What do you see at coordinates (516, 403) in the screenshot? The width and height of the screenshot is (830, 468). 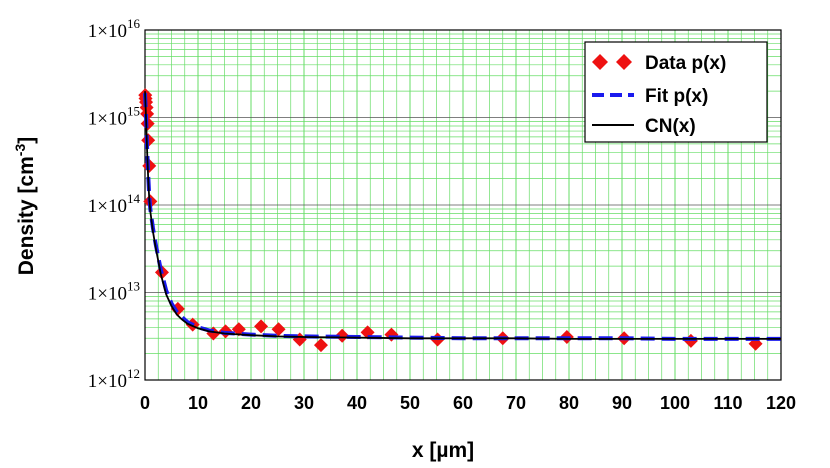 I see `x-tick-label: 70` at bounding box center [516, 403].